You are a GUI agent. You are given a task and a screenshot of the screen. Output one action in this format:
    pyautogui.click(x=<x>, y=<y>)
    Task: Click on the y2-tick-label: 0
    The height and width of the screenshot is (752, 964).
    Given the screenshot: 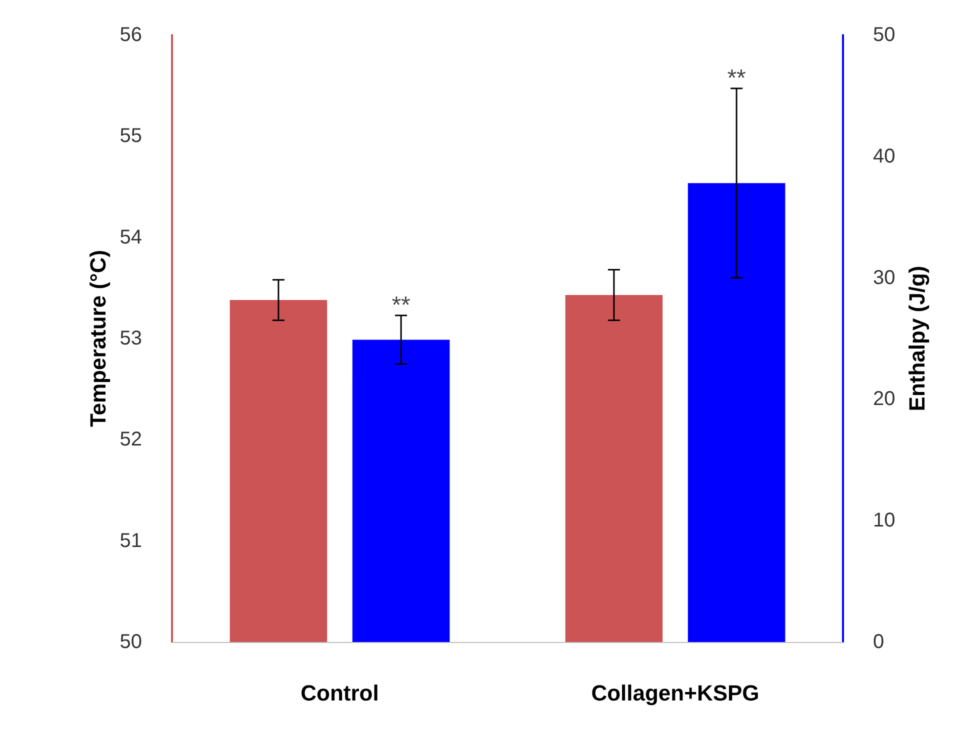 What is the action you would take?
    pyautogui.click(x=878, y=642)
    